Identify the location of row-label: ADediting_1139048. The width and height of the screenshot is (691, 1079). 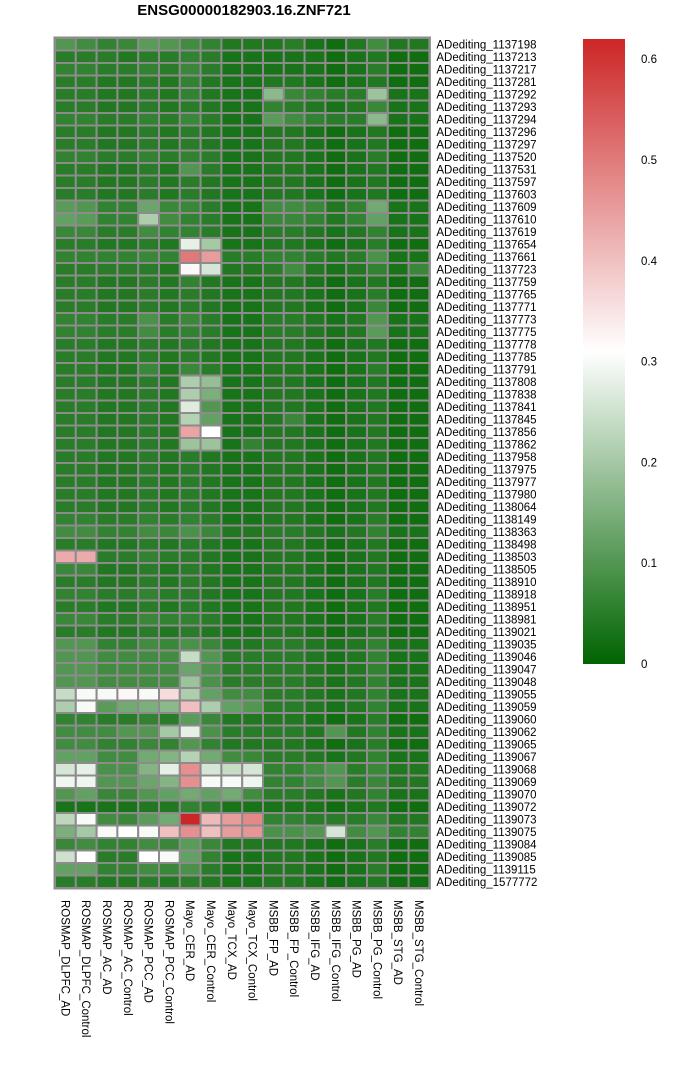
(486, 683).